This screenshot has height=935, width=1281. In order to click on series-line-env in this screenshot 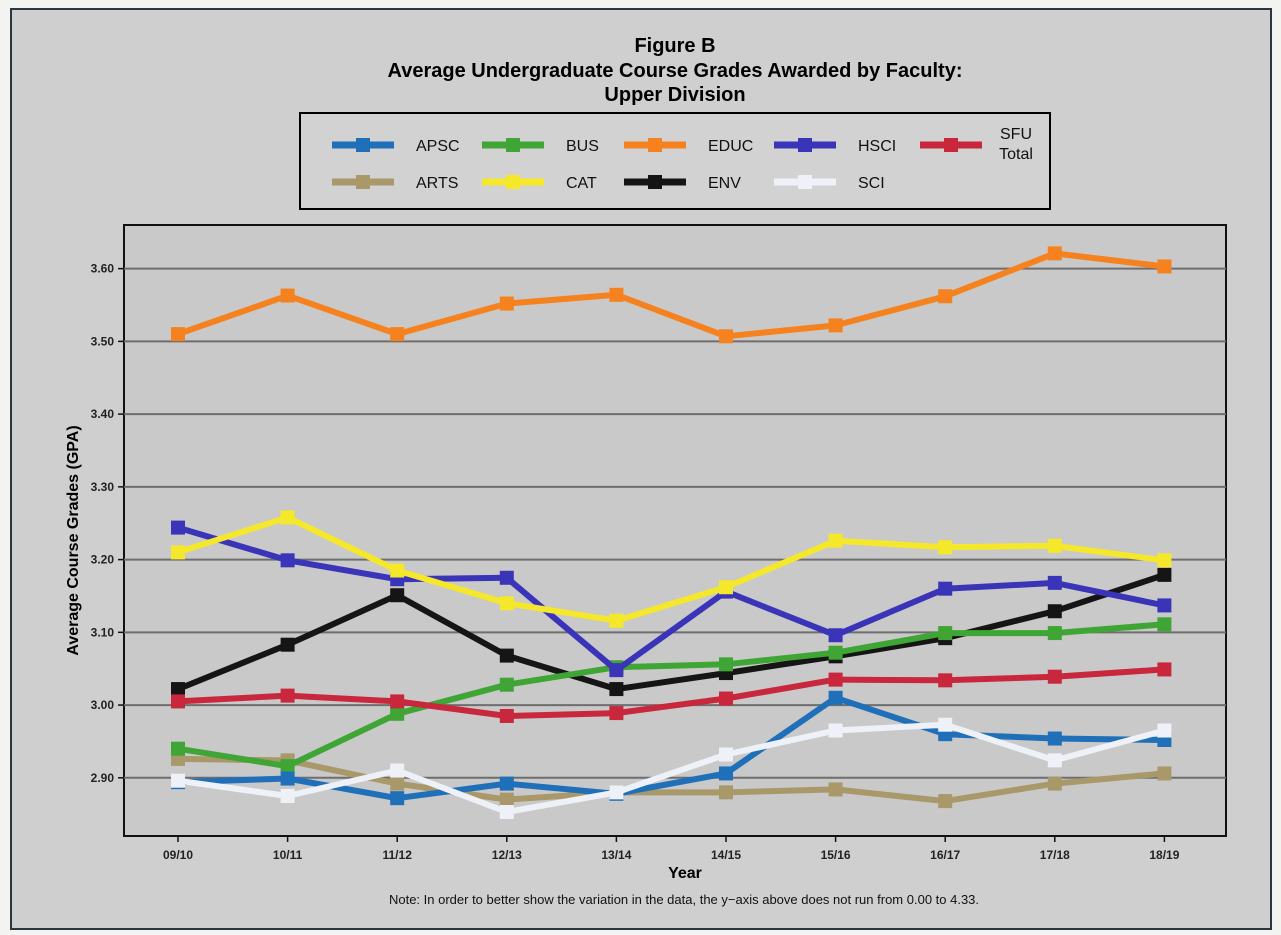, I will do `click(671, 632)`.